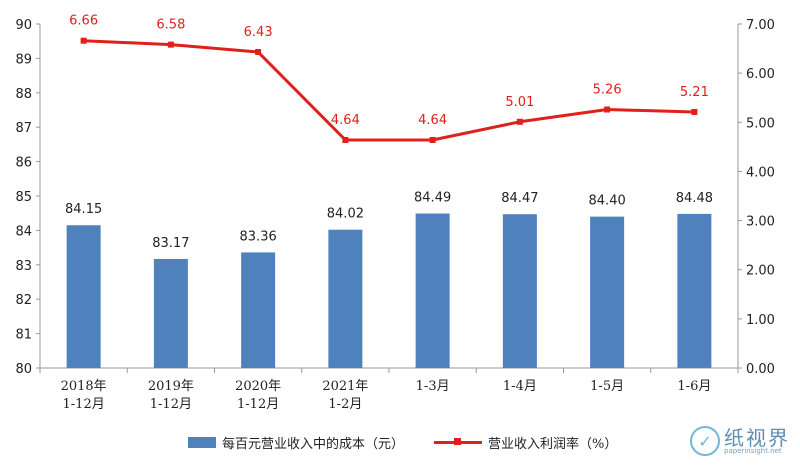  What do you see at coordinates (760, 271) in the screenshot?
I see `y-right-tick-label: 2.00` at bounding box center [760, 271].